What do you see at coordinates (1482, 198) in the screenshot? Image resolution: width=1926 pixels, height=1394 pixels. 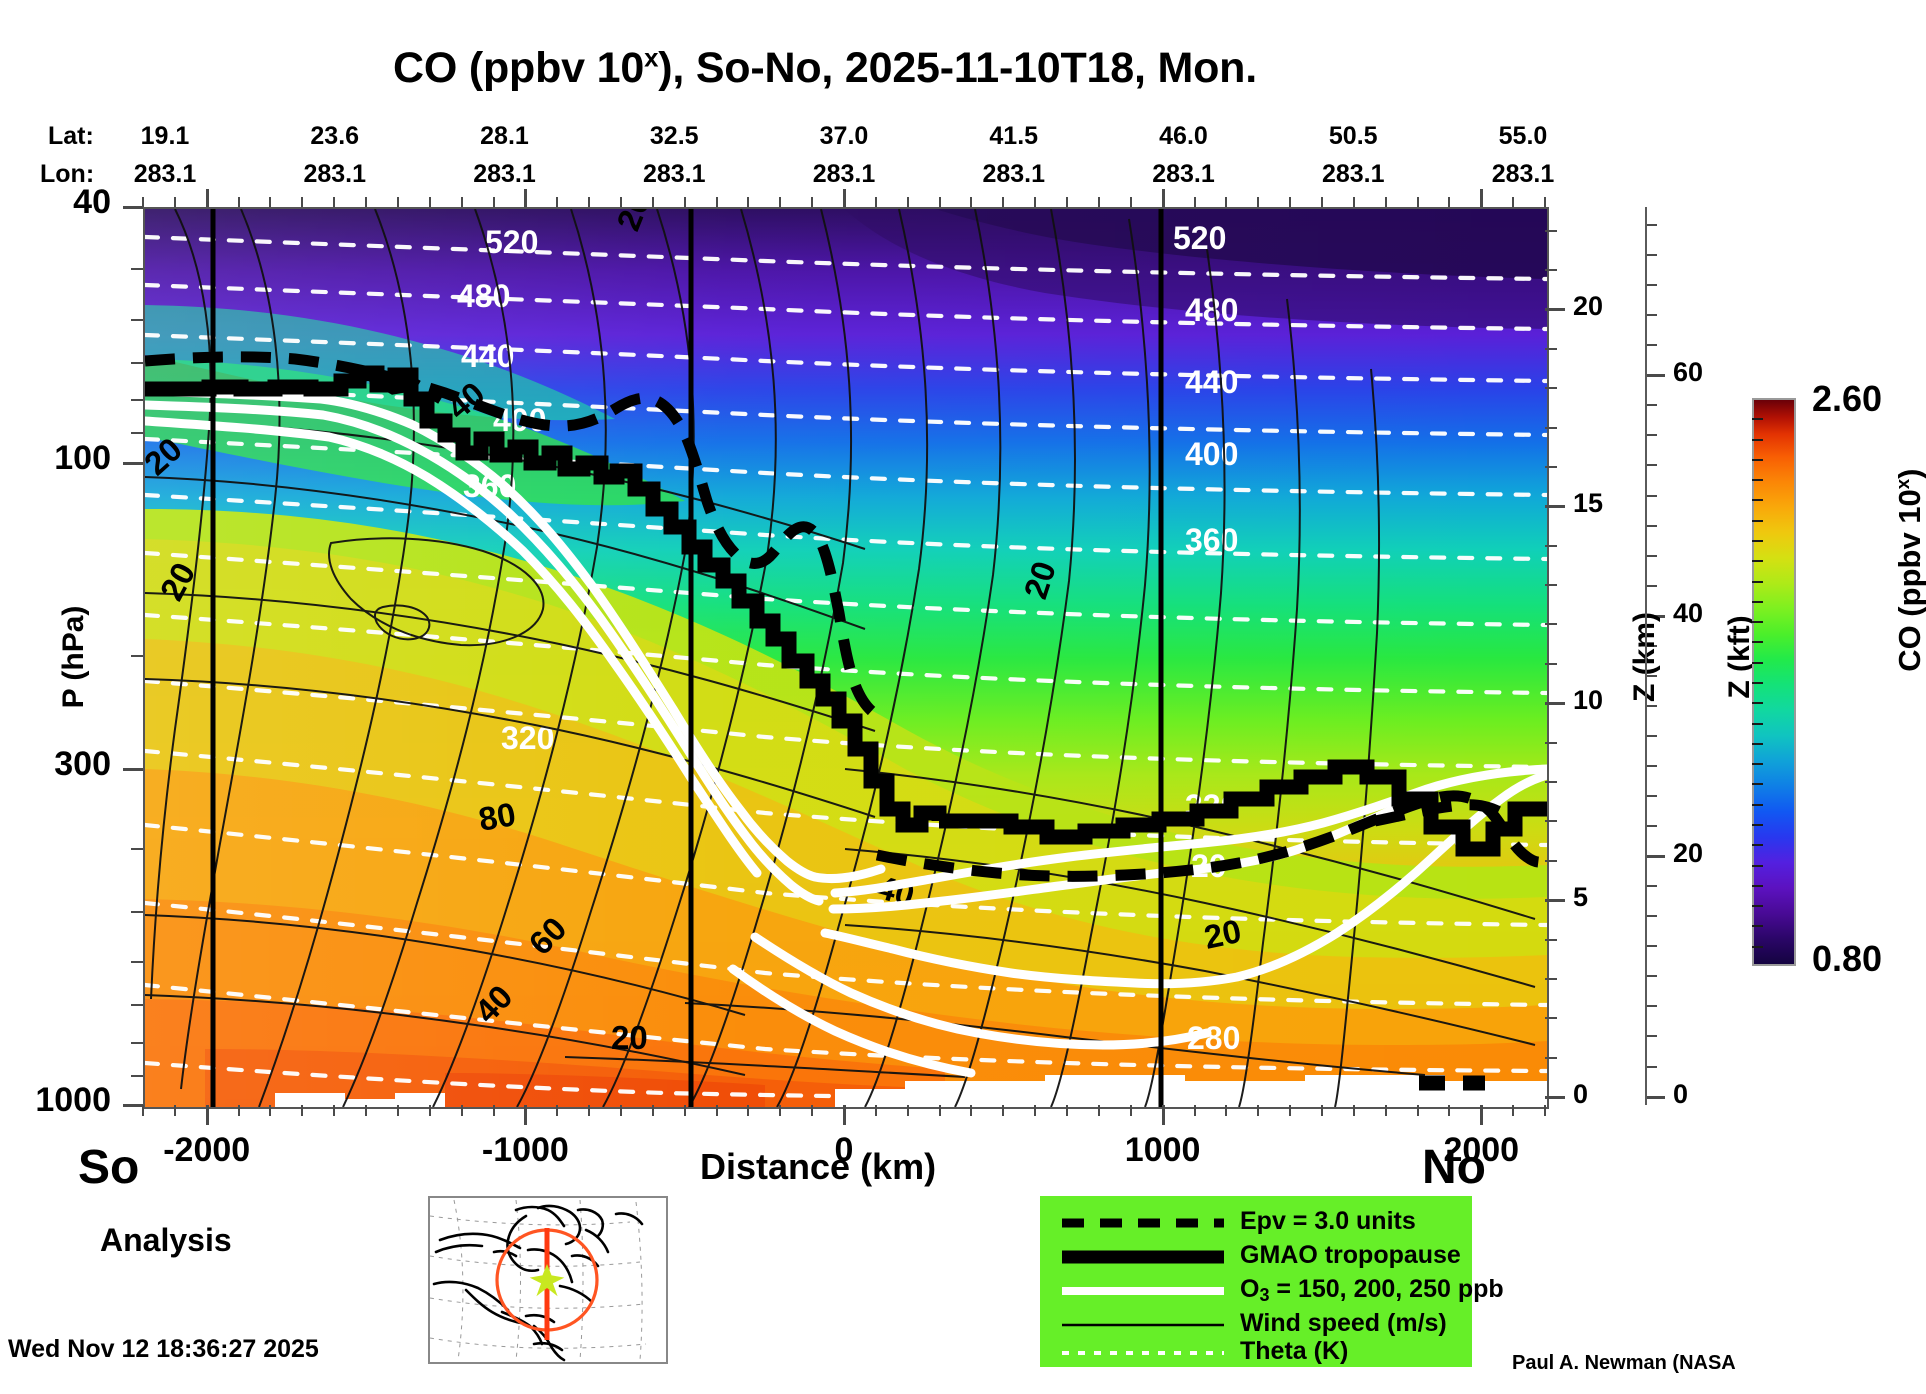 I see `x-top-major-tick` at bounding box center [1482, 198].